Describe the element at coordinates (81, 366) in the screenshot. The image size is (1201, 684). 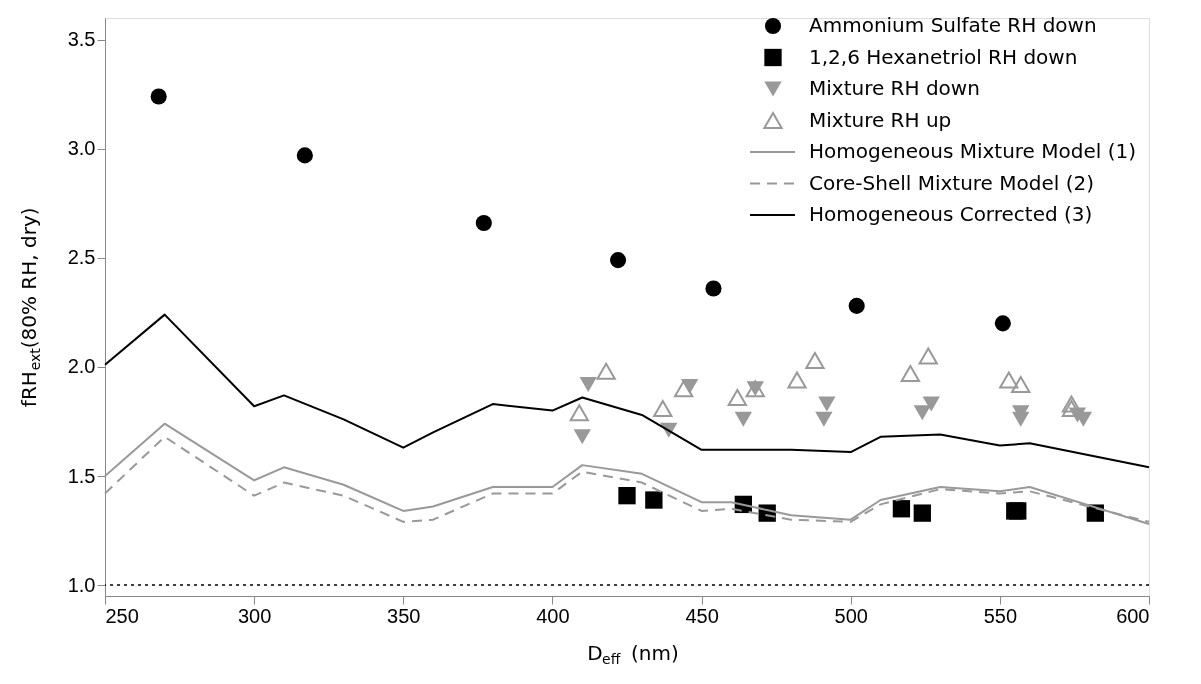
I see `y-tick-label: 2.0` at that location.